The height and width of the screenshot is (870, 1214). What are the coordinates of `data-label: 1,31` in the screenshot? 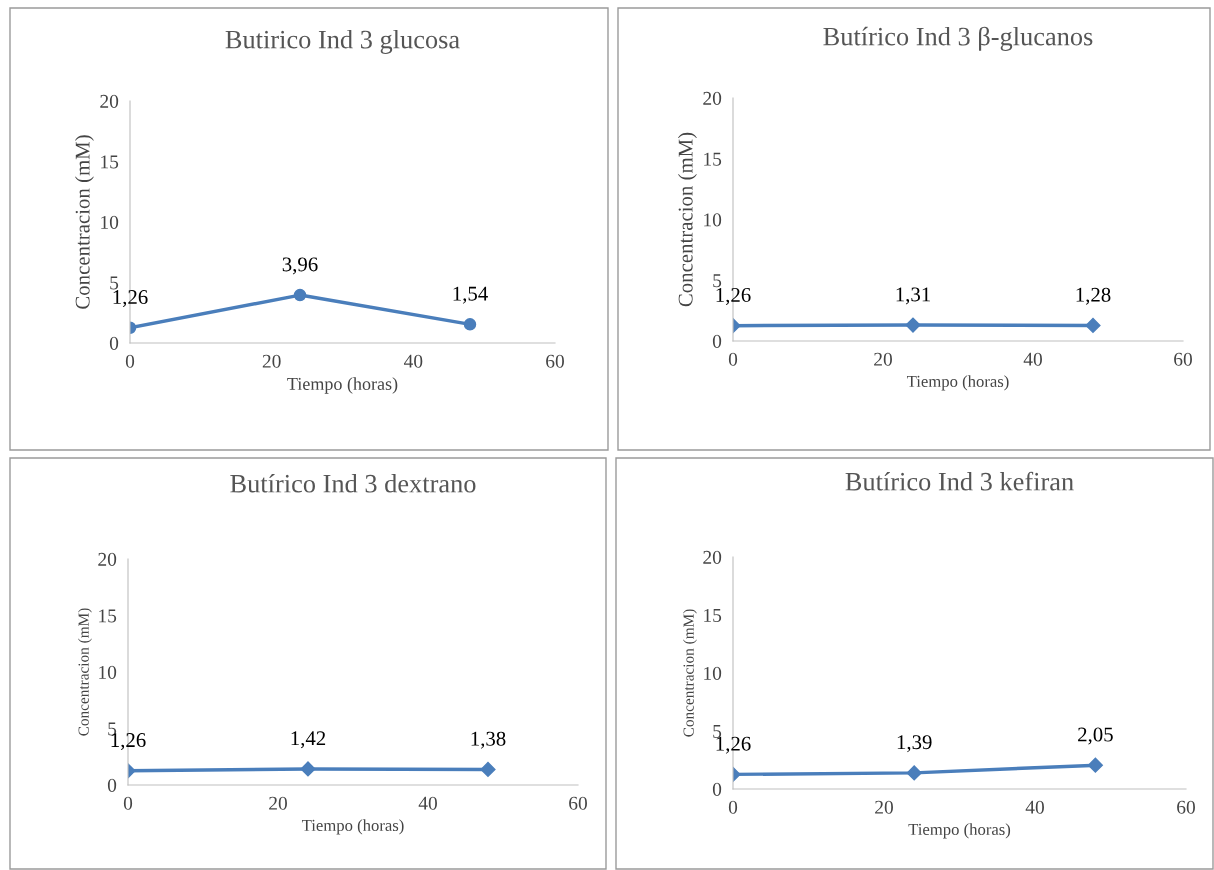 It's located at (913, 296).